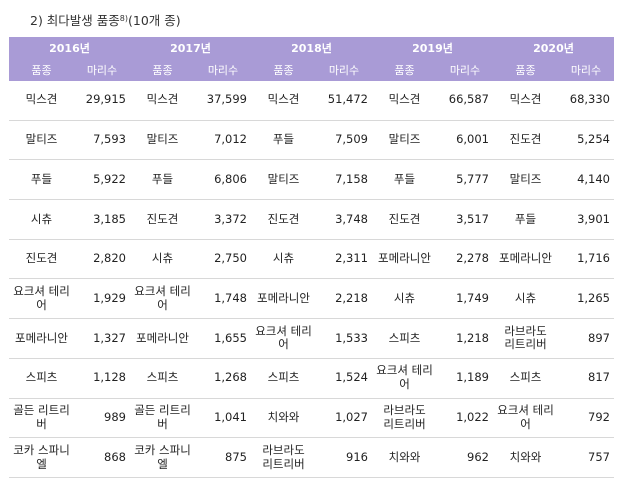 The width and height of the screenshot is (640, 483). Describe the element at coordinates (344, 457) in the screenshot. I see `count-cell: 916` at that location.